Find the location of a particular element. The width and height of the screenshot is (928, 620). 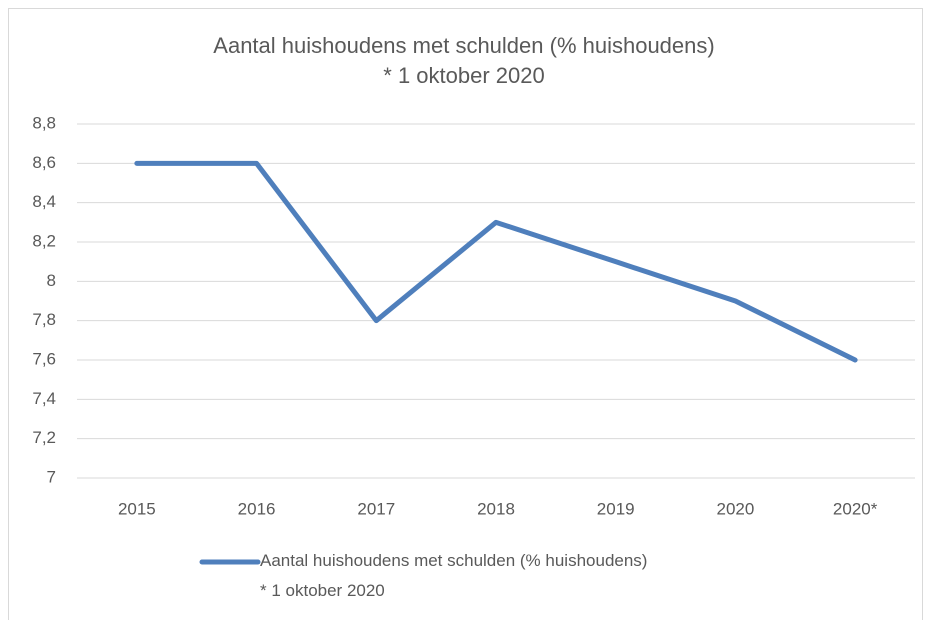

y-tick-label: 7,8 is located at coordinates (44, 319).